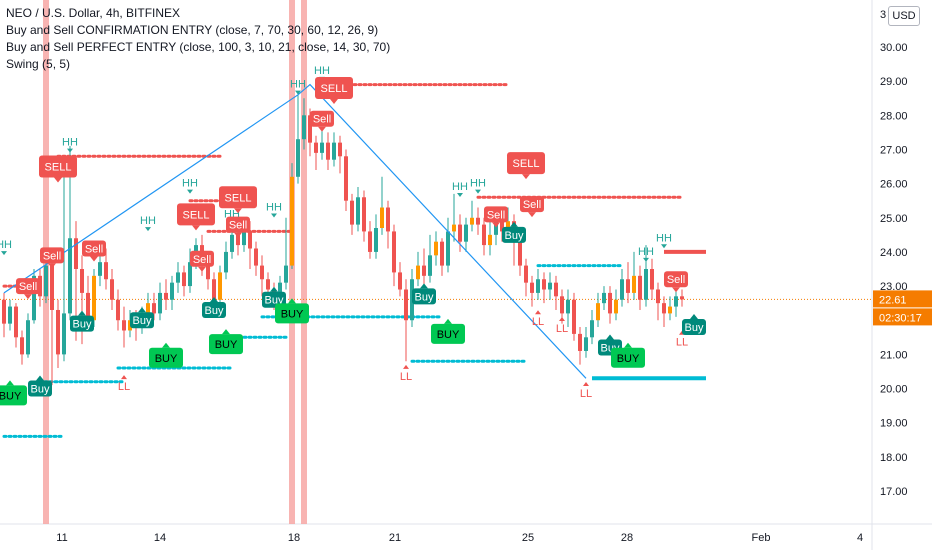 This screenshot has width=932, height=550. Describe the element at coordinates (93, 13) in the screenshot. I see `legend-symbol: NEO / U.S. Dollar, 4h, BITFINEX` at that location.